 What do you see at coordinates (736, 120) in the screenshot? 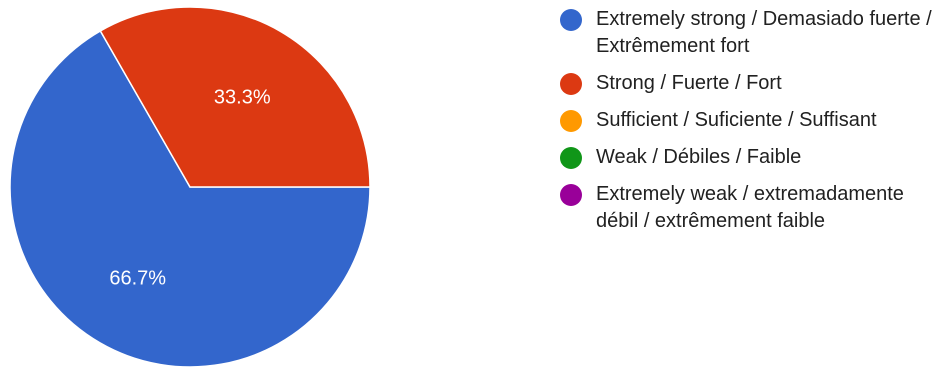
I see `legend-label: Sufficient / Suficiente / Suffisant` at bounding box center [736, 120].